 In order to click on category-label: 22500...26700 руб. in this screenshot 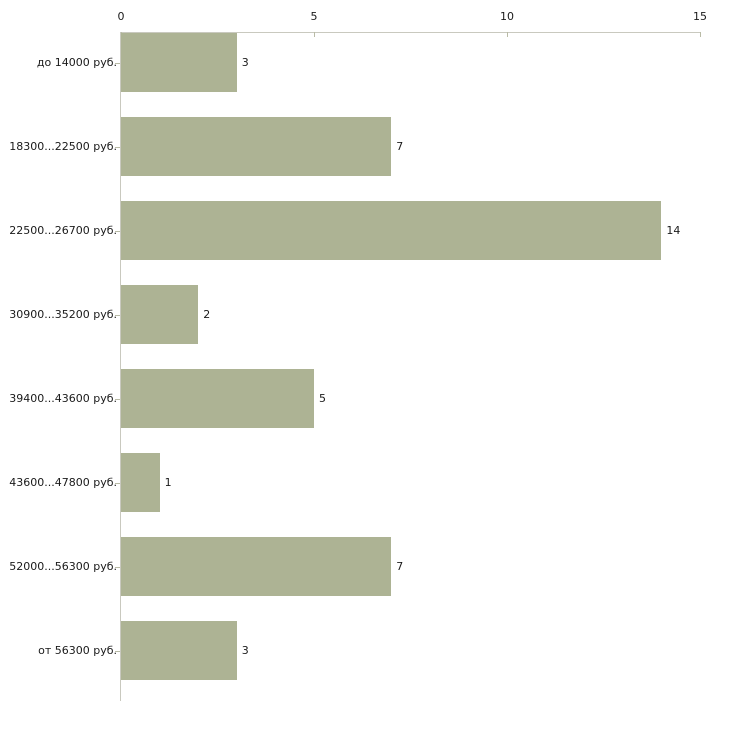, I will do `click(63, 230)`.